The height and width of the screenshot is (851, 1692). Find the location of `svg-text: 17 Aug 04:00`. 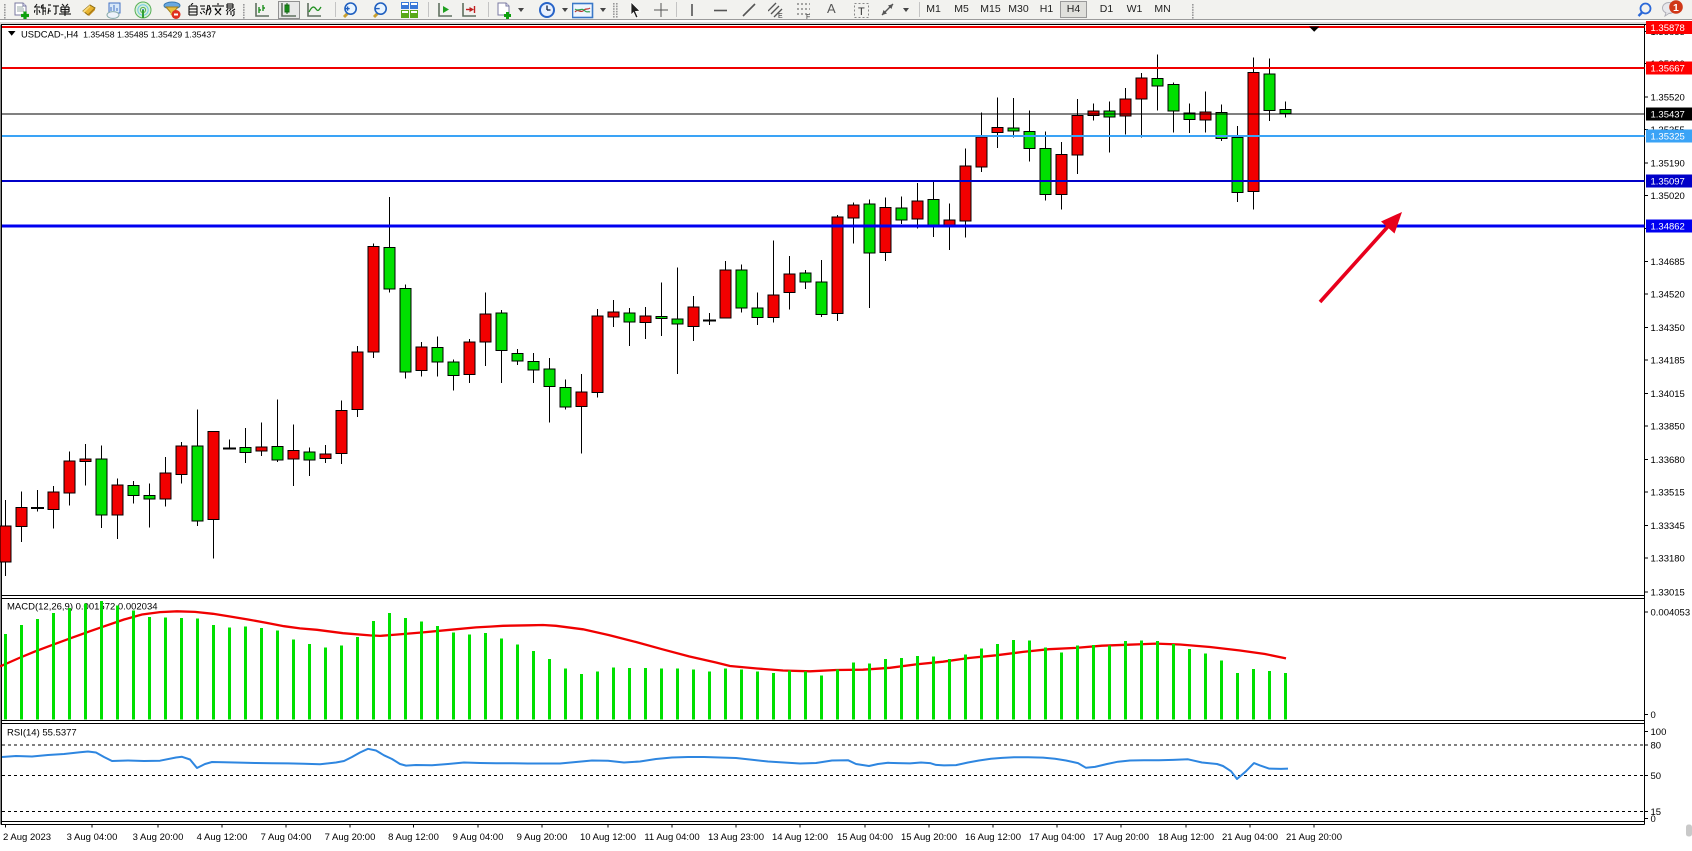

svg-text: 17 Aug 04:00 is located at coordinates (1057, 837).